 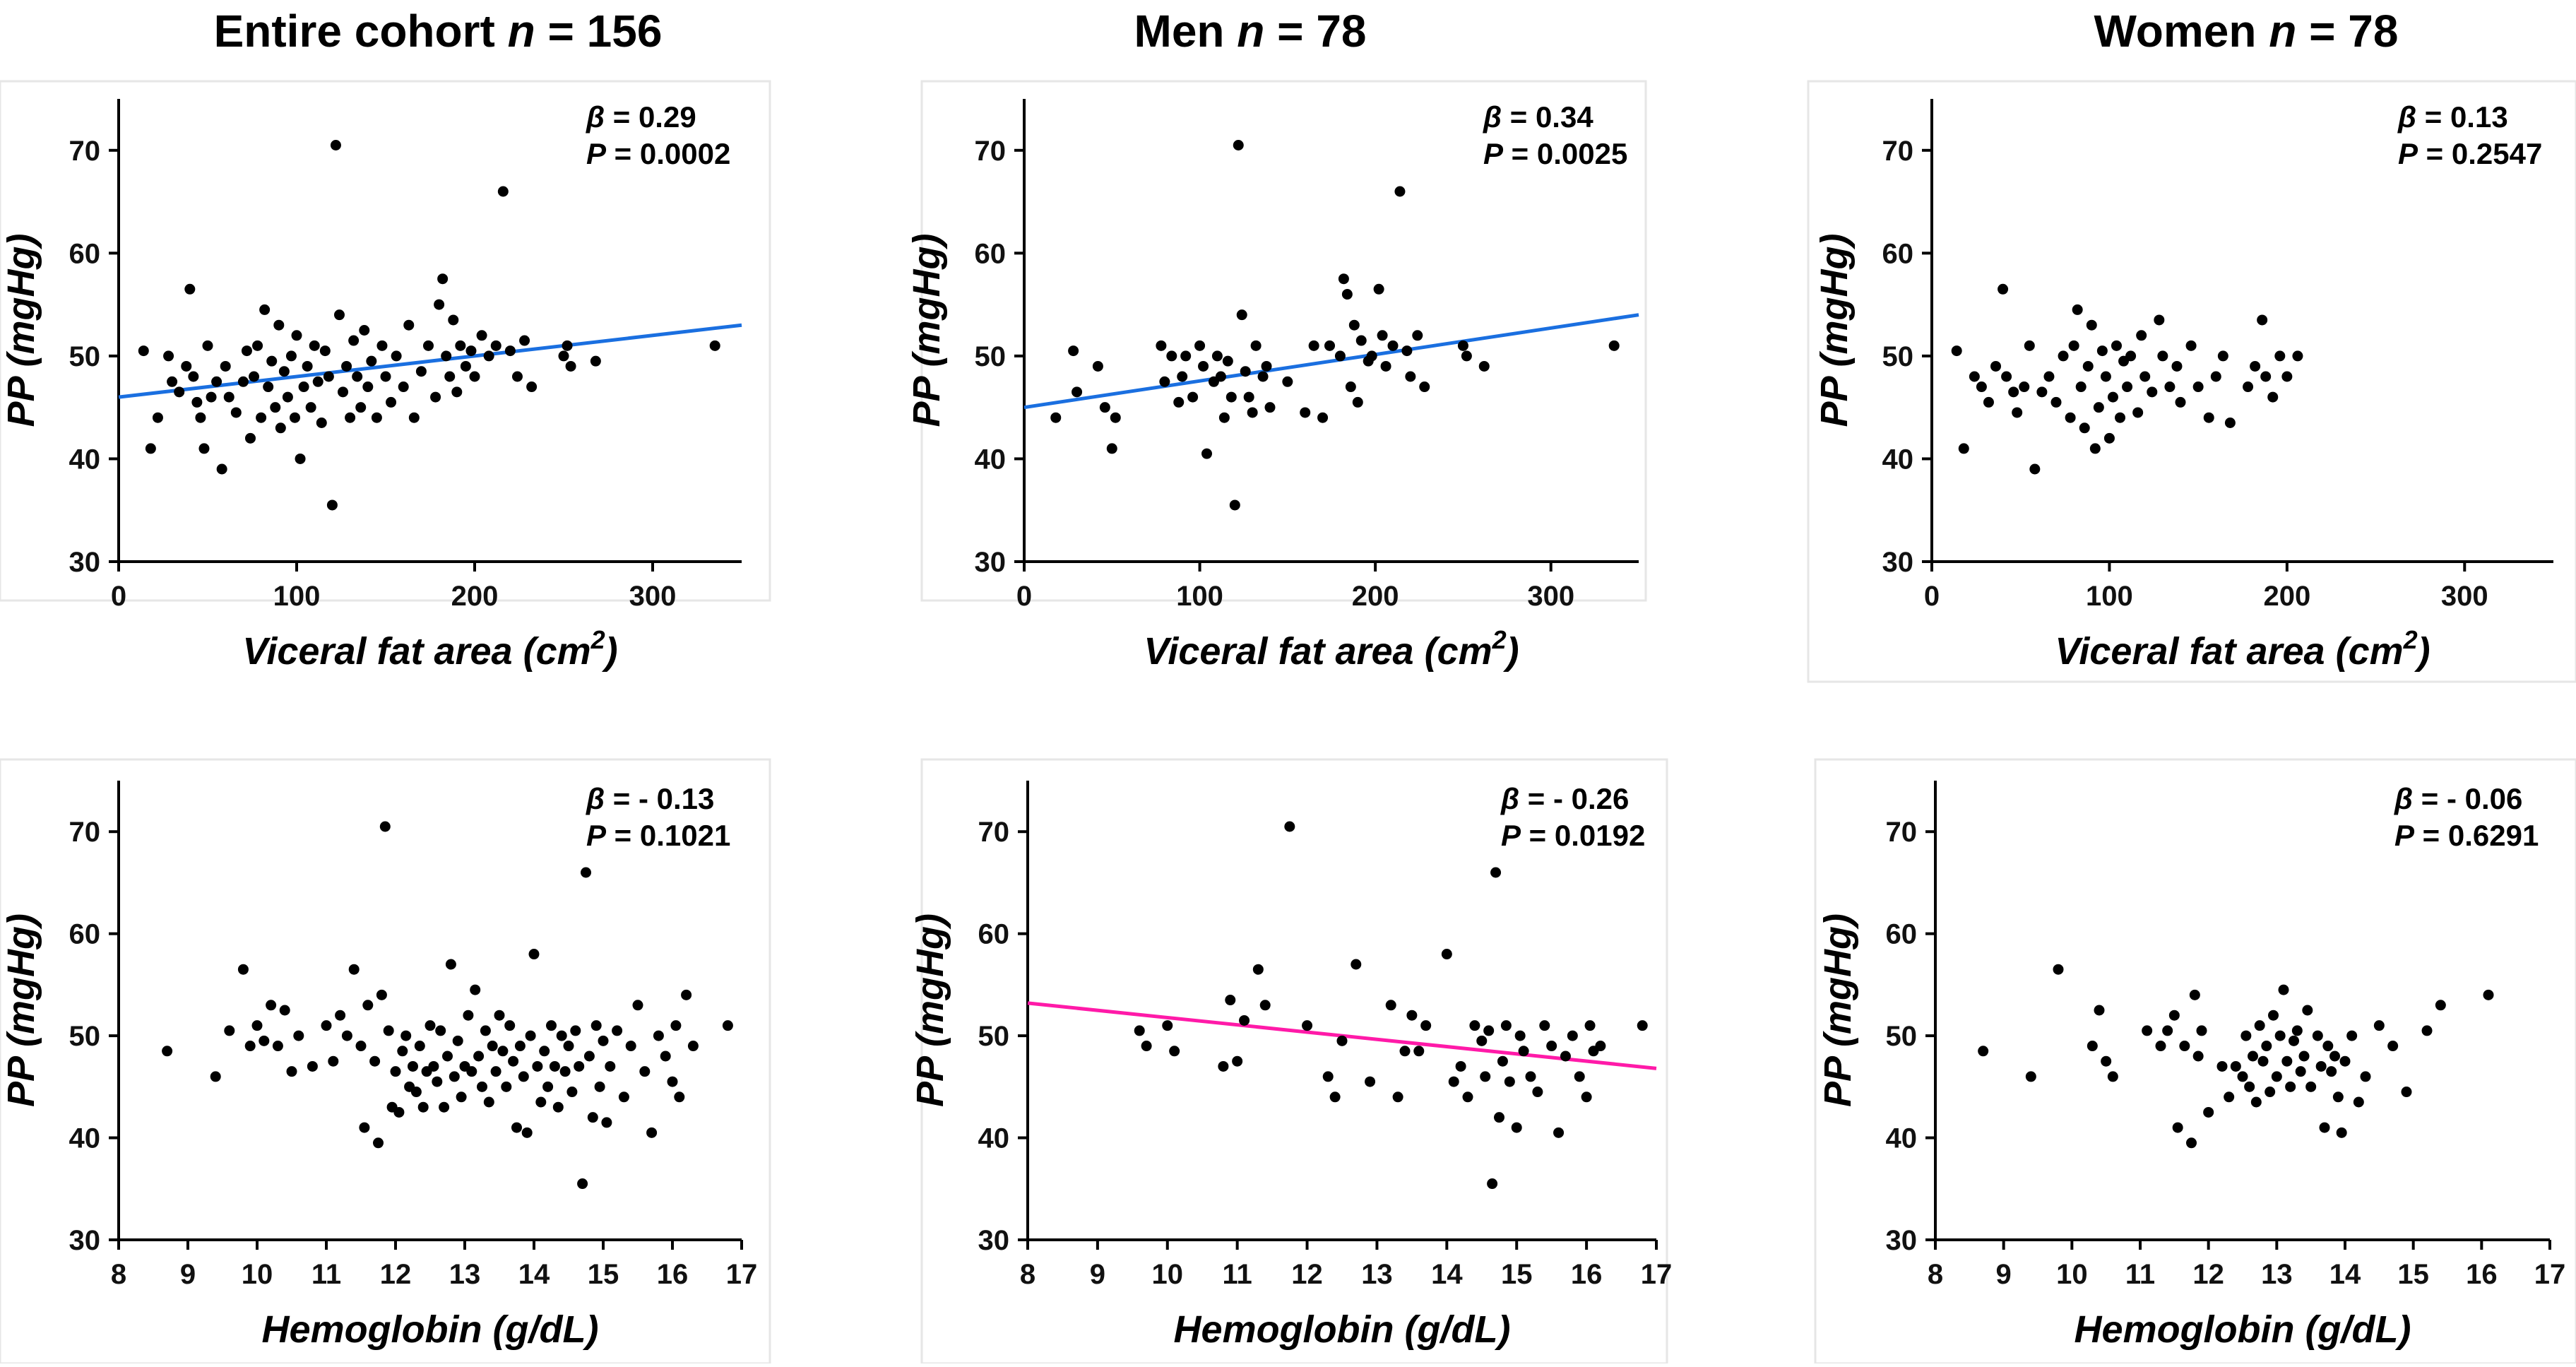 I want to click on stat-p-value: = 0.0002, so click(x=668, y=153).